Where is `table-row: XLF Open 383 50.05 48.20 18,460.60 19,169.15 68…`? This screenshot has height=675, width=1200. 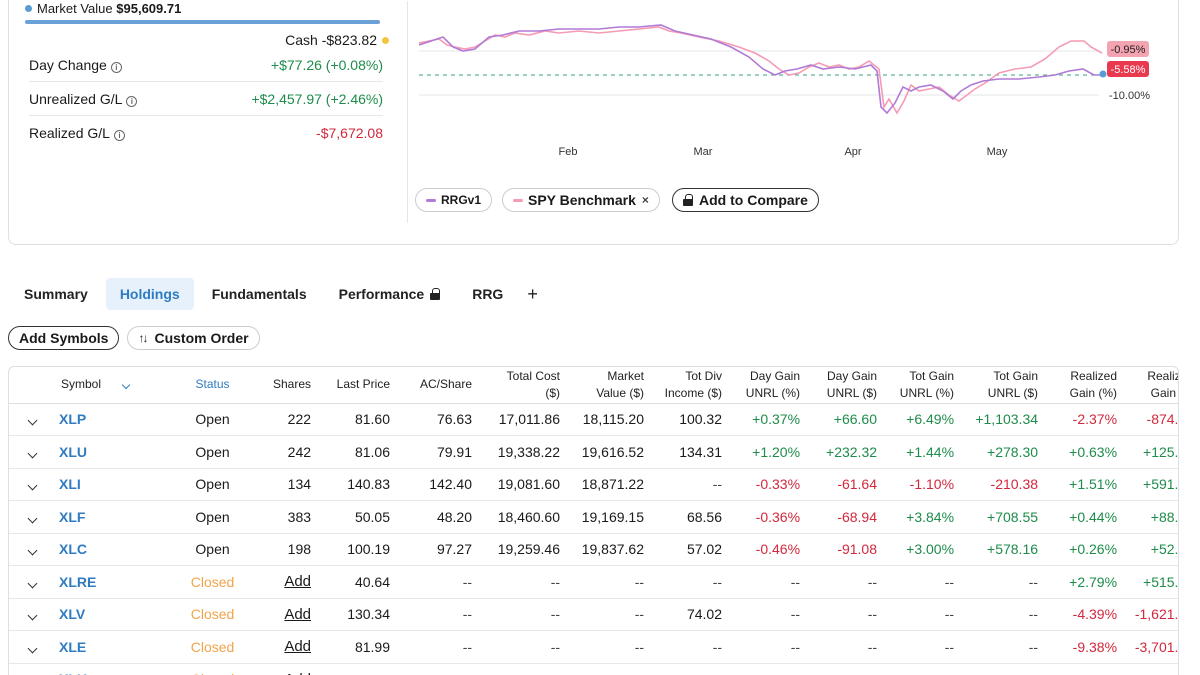 table-row: XLF Open 383 50.05 48.20 18,460.60 19,169.15 68… is located at coordinates (593, 517).